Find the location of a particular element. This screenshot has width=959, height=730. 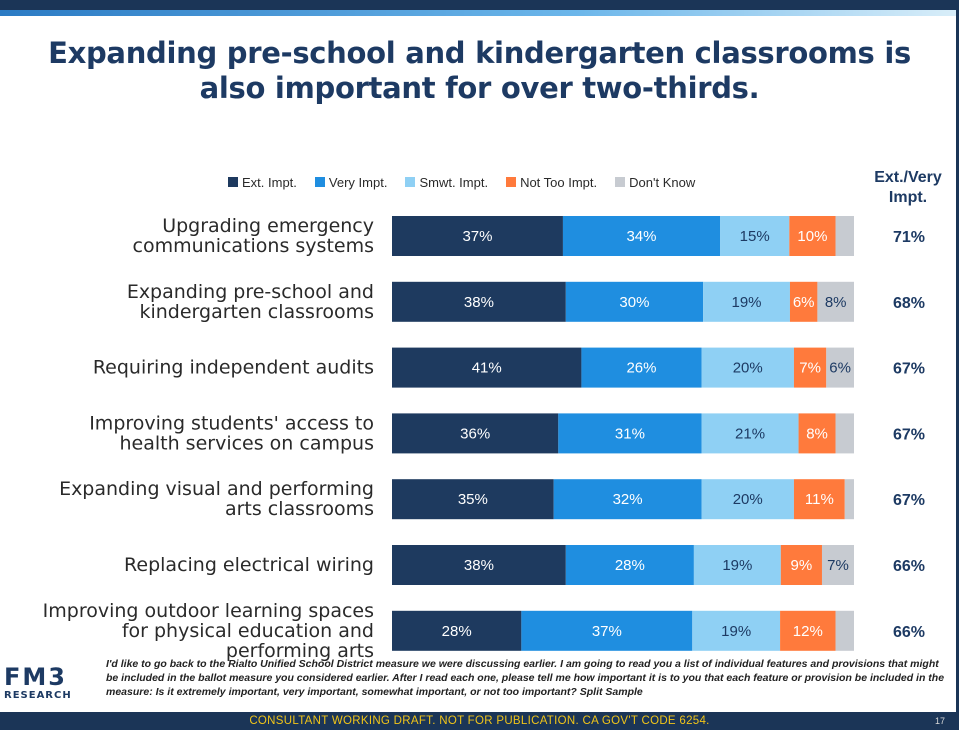

legend-swatch-very is located at coordinates (319, 182).